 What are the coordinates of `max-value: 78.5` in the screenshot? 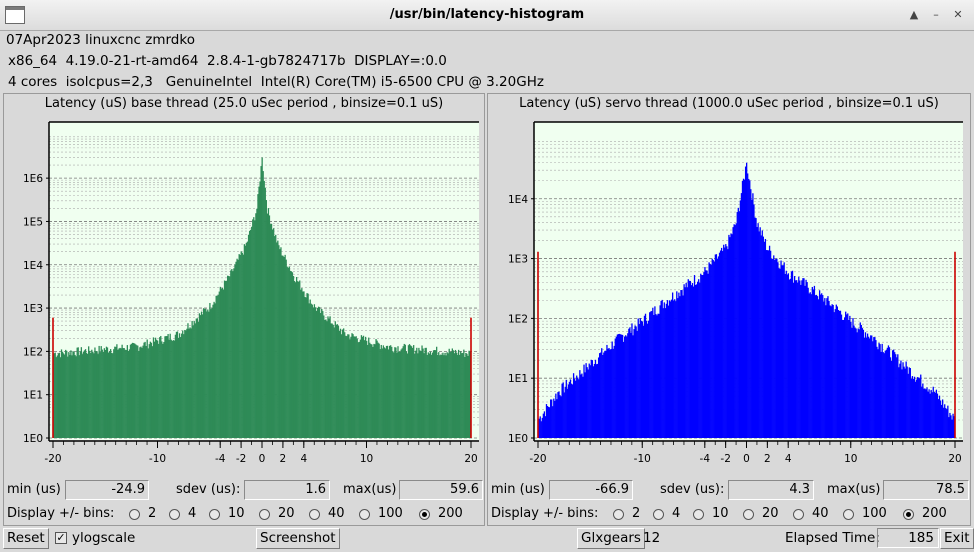 It's located at (926, 490).